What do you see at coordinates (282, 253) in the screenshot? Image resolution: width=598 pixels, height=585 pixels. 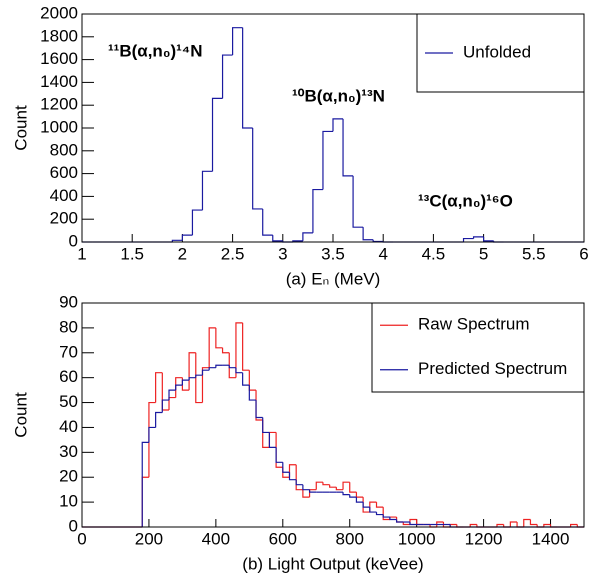 I see `x-tick-label: 3` at bounding box center [282, 253].